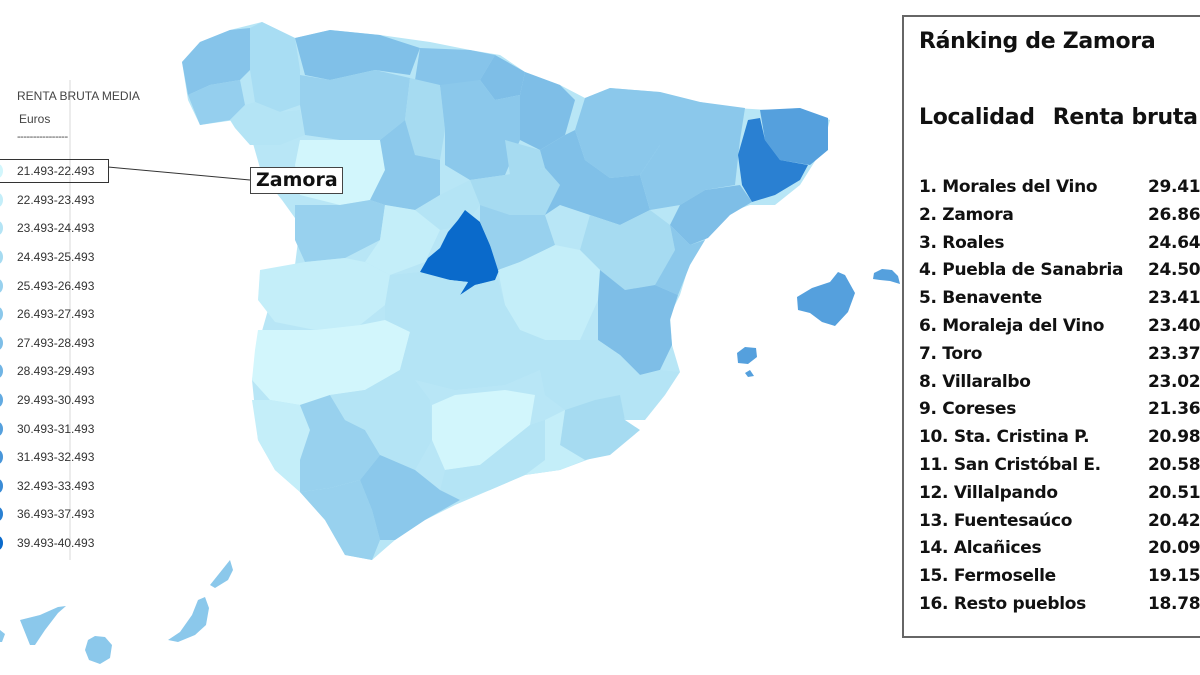 The width and height of the screenshot is (1200, 675). I want to click on island-lanzarote, so click(221, 574).